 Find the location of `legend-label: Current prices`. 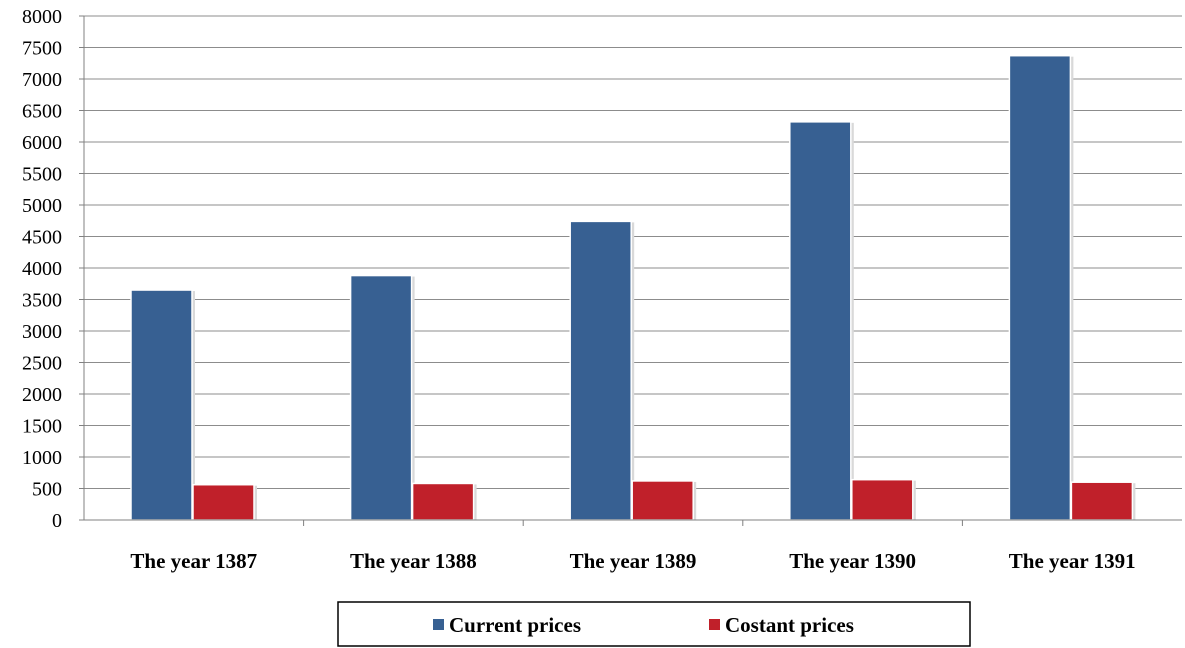

legend-label: Current prices is located at coordinates (515, 625).